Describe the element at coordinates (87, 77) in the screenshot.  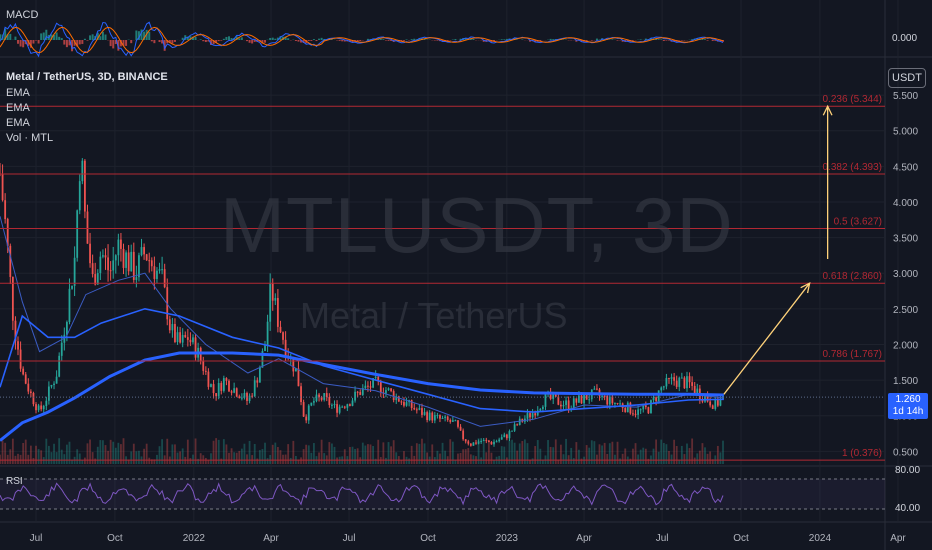
I see `legend-title: Metal / TetherUS, 3D, BINANCE` at that location.